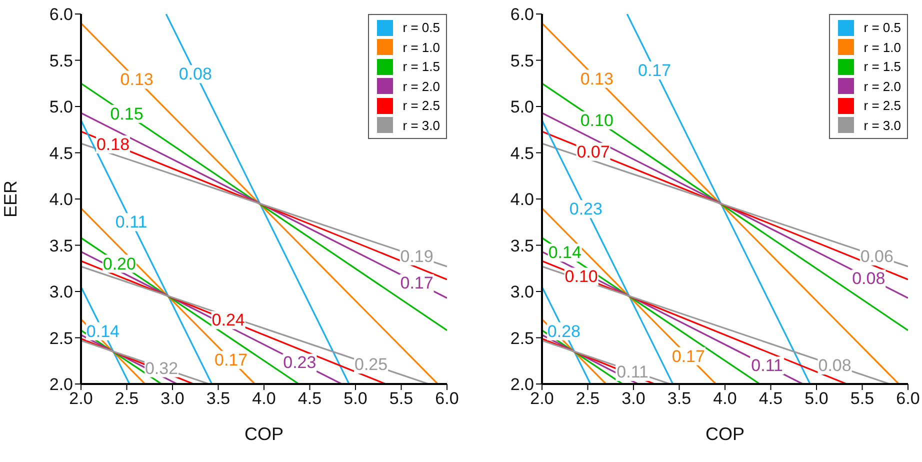 This screenshot has height=462, width=922. Describe the element at coordinates (127, 114) in the screenshot. I see `annotation: 0.15` at that location.